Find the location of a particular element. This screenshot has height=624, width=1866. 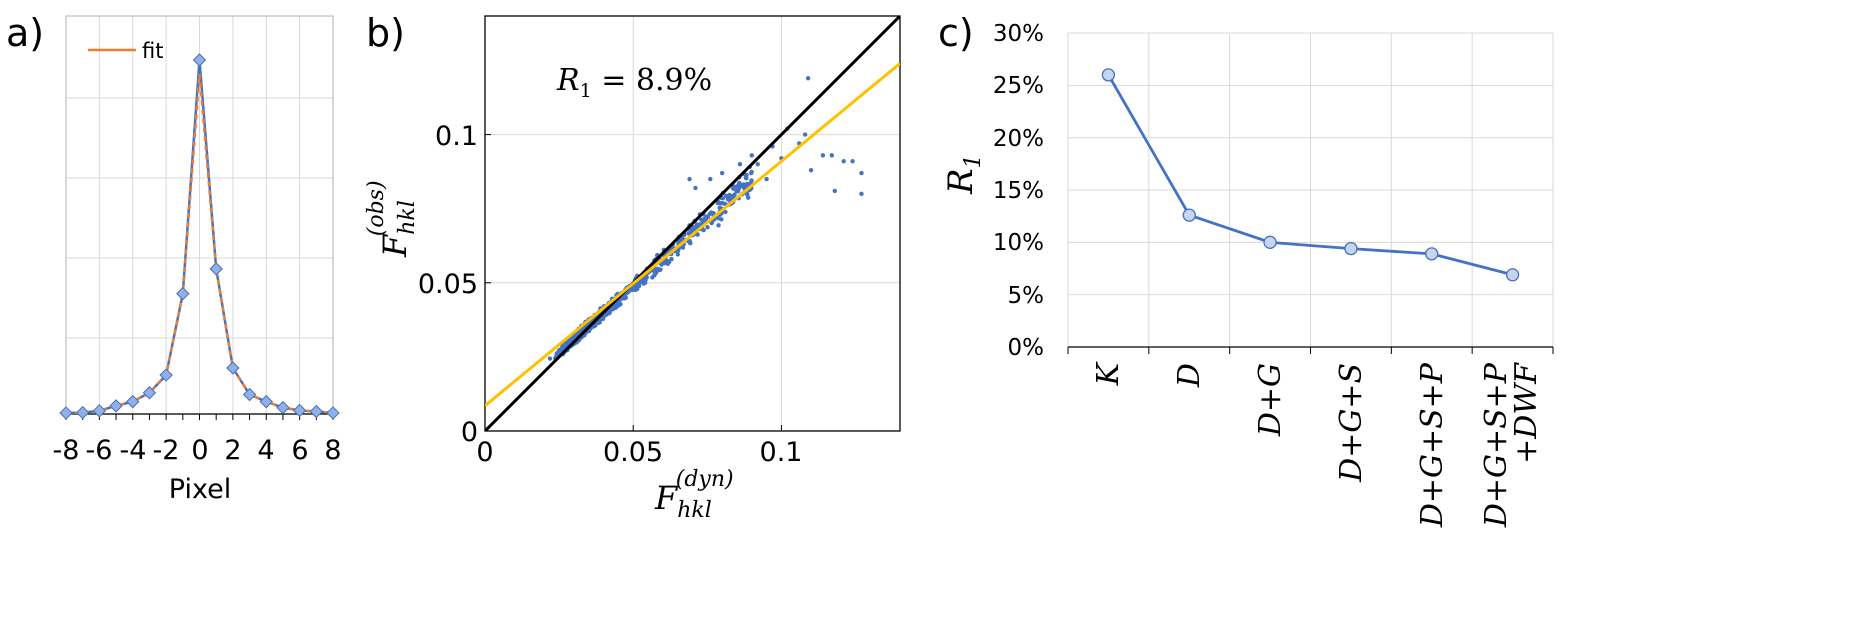

panel-a-tick-label: -4 is located at coordinates (133, 450).